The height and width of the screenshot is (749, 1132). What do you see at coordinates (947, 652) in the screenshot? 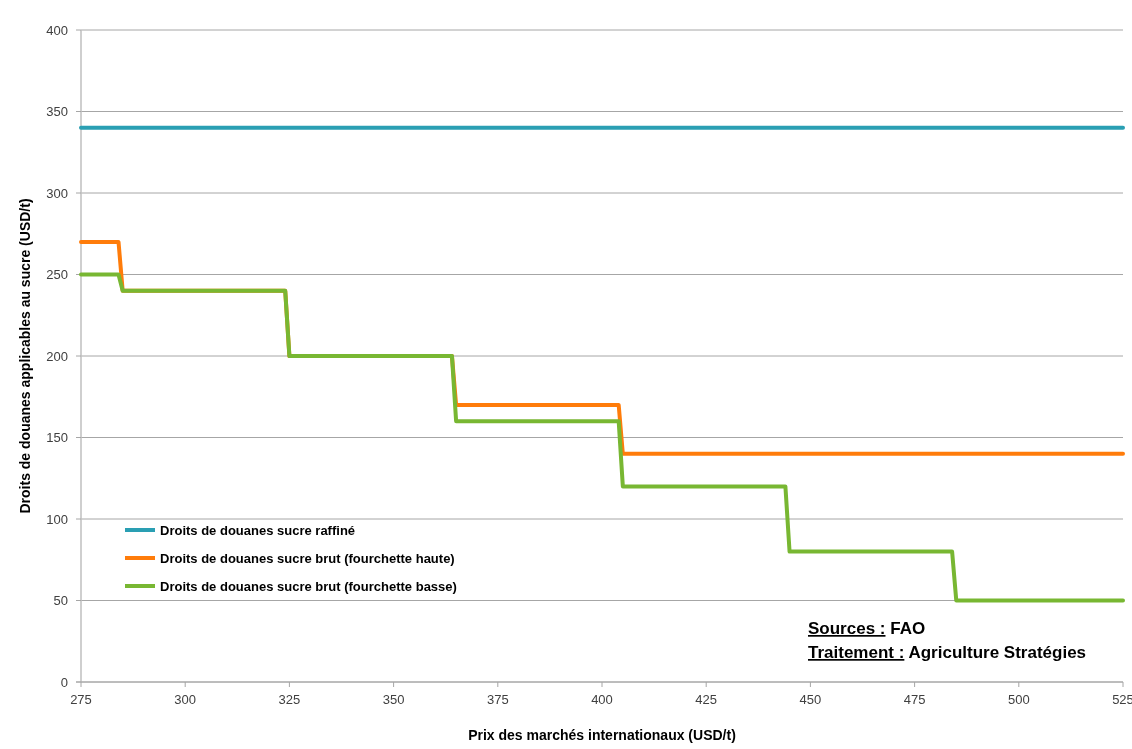
I see `annotation: Traitement : Agriculture Stratégies` at bounding box center [947, 652].